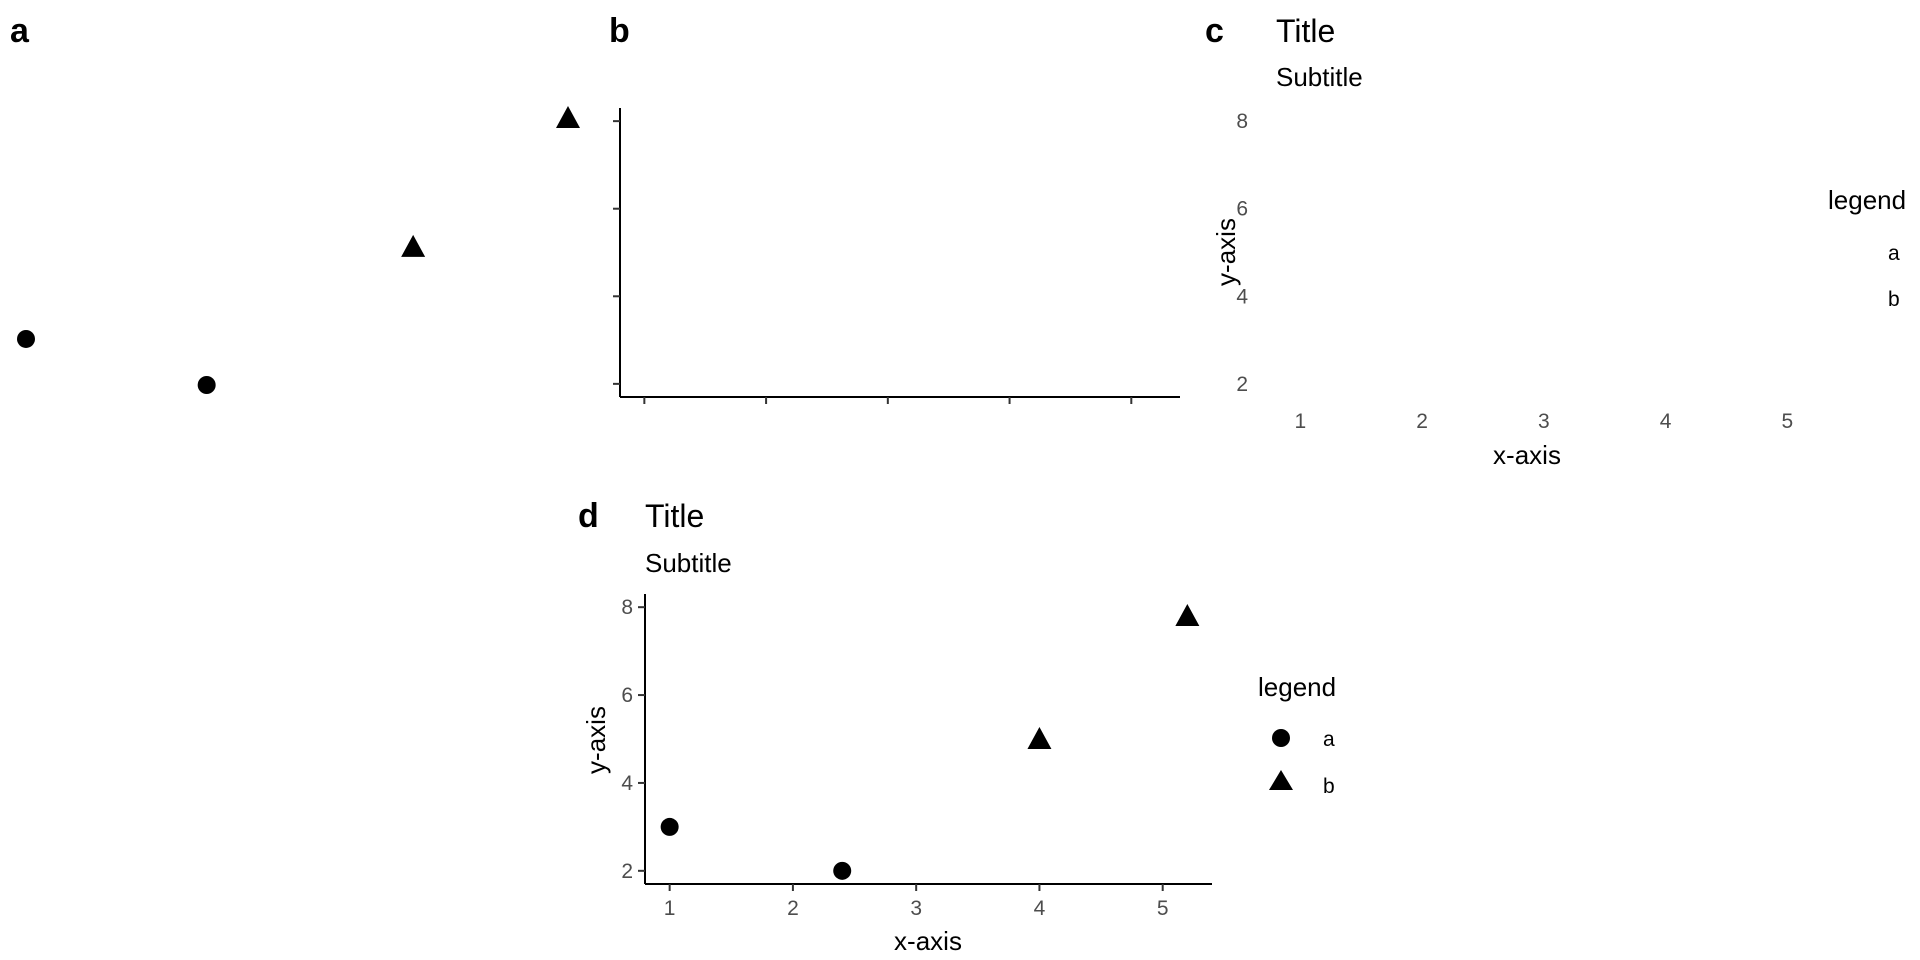  What do you see at coordinates (1894, 253) in the screenshot?
I see `panel-c-legend-label-a: a` at bounding box center [1894, 253].